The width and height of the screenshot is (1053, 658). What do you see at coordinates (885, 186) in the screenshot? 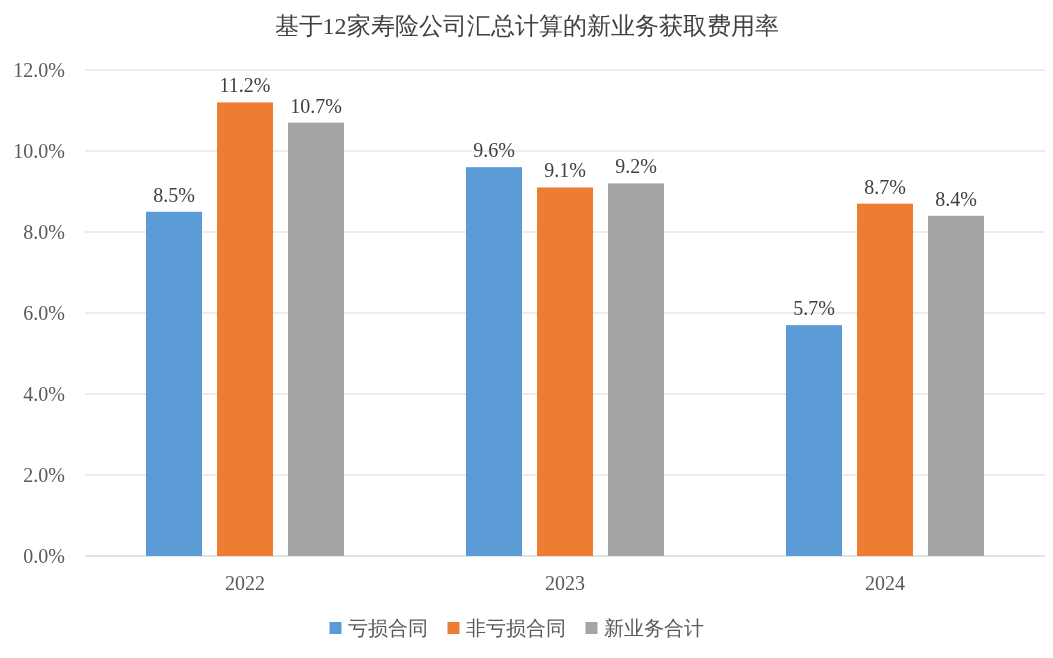
I see `data-label: 8.7%` at bounding box center [885, 186].